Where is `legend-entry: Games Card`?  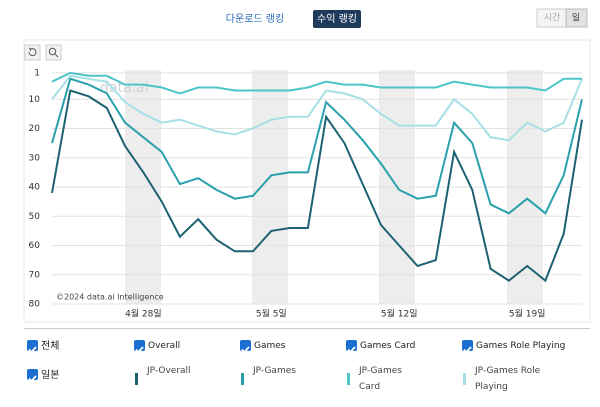 legend-entry: Games Card is located at coordinates (388, 346).